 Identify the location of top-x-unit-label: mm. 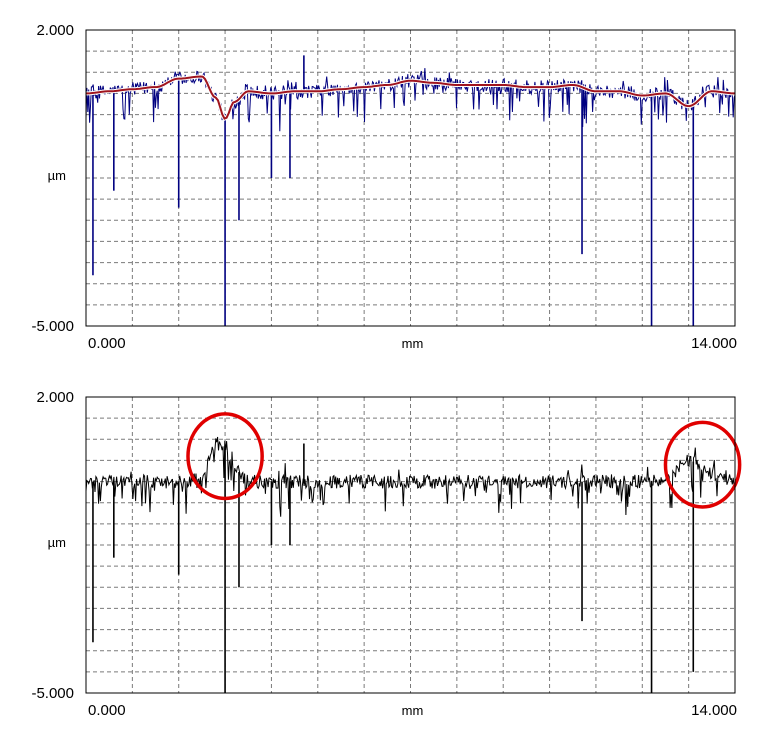
(413, 343).